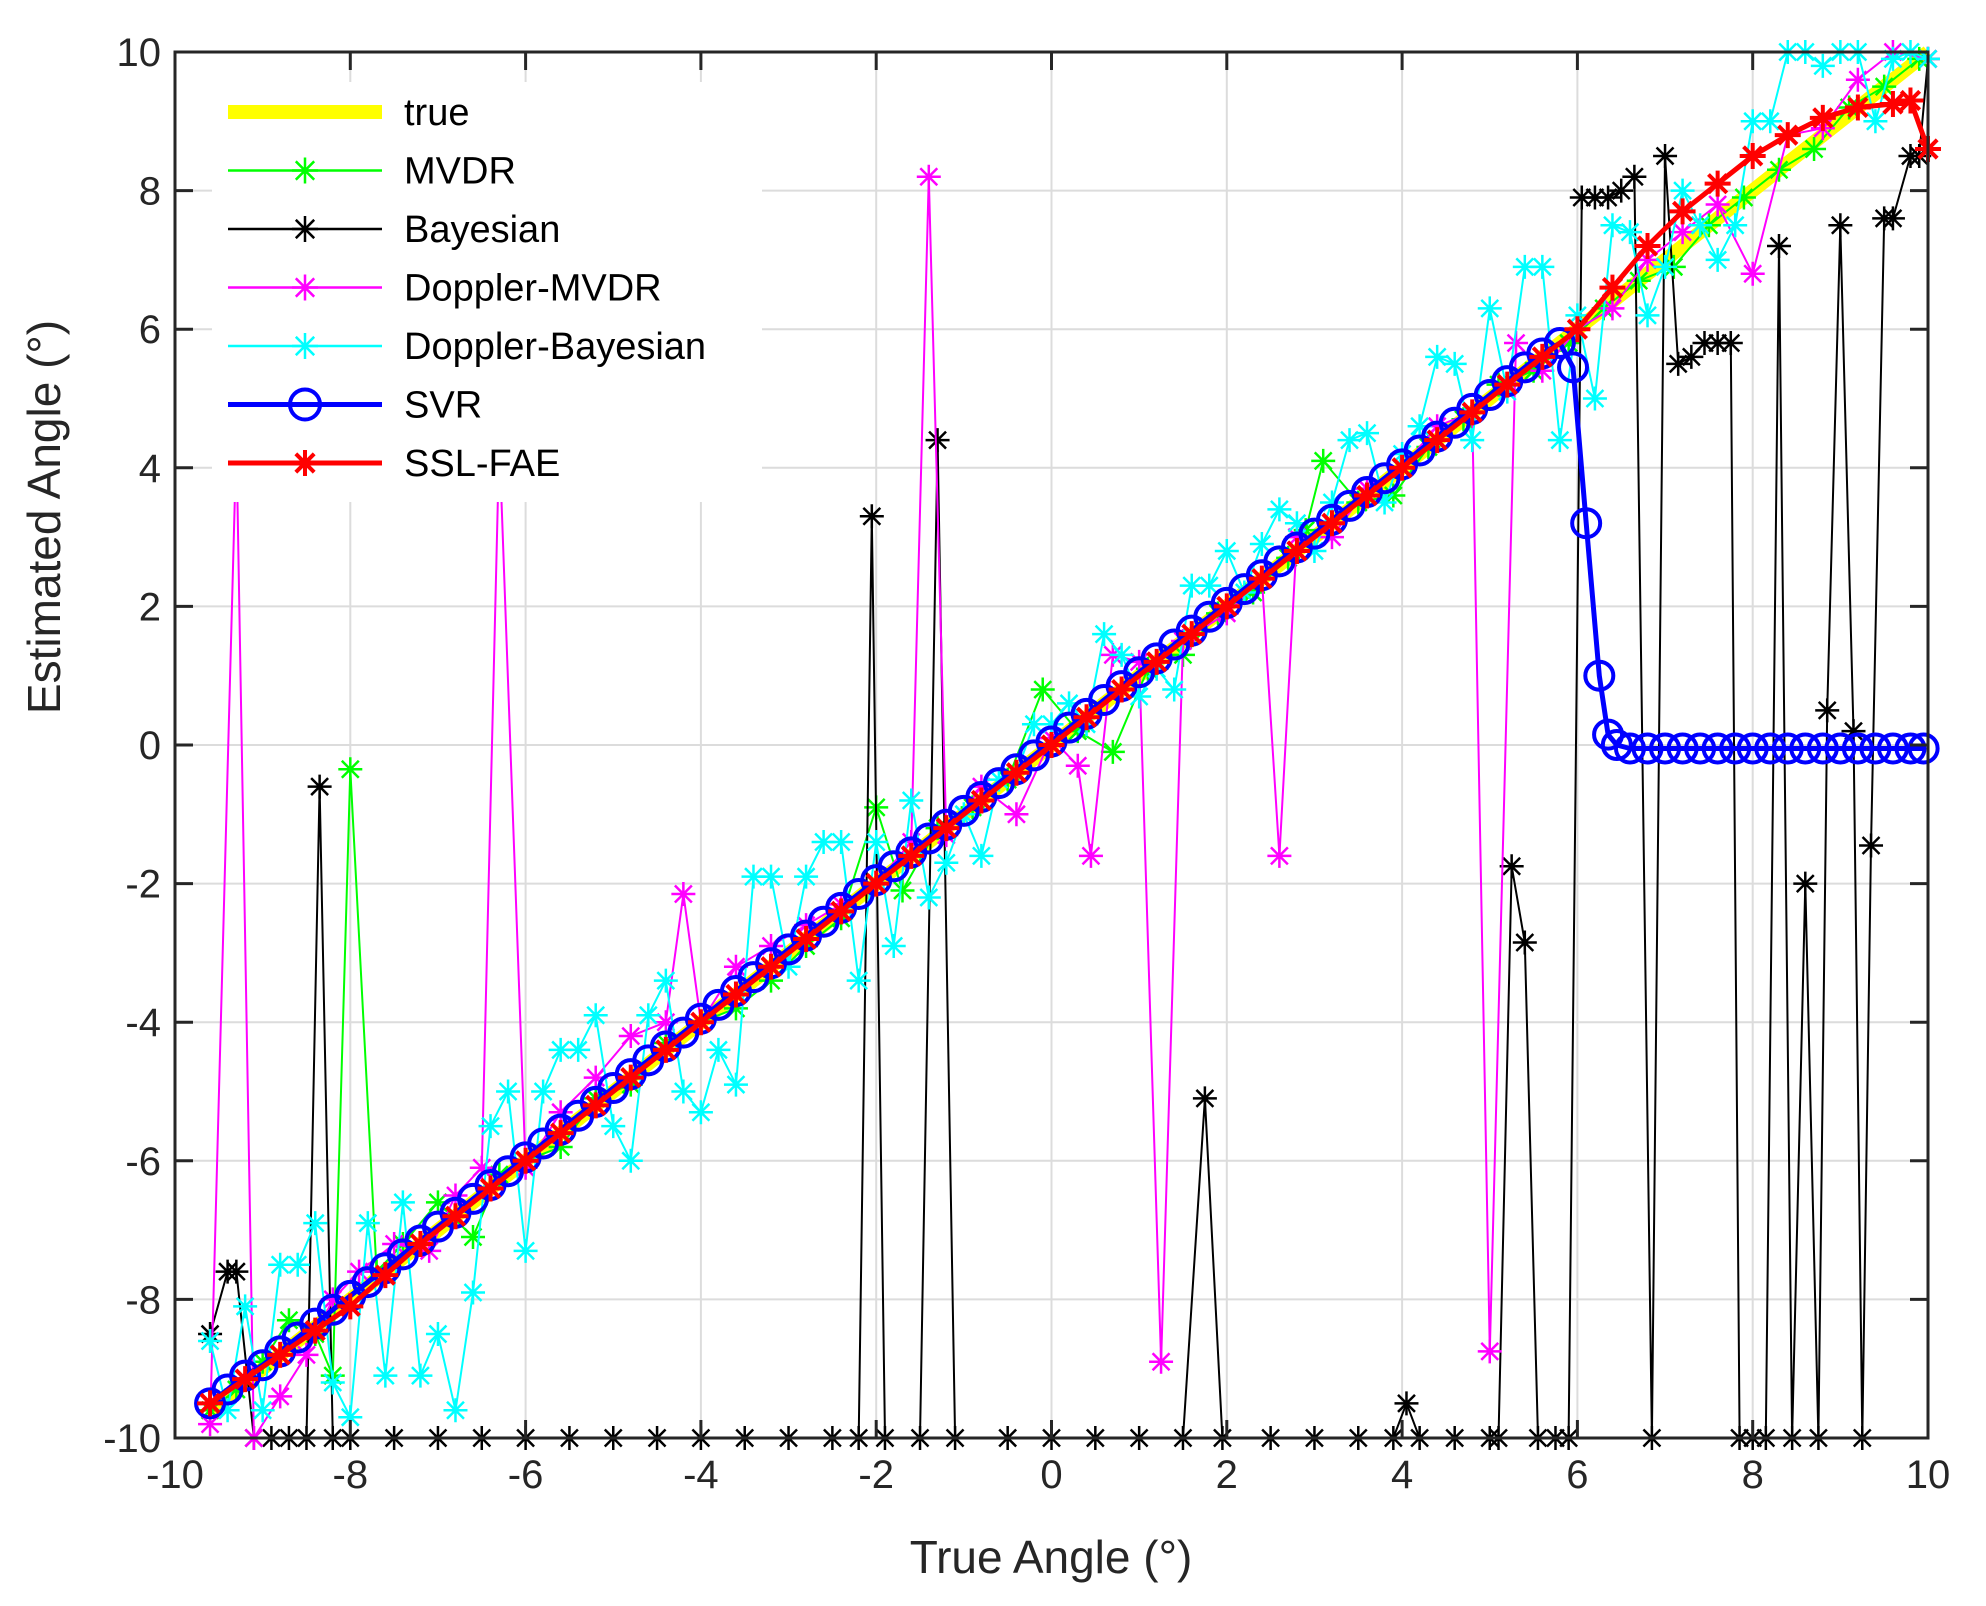 This screenshot has height=1606, width=1986. I want to click on legend-label-bayesian: Bayesian, so click(482, 230).